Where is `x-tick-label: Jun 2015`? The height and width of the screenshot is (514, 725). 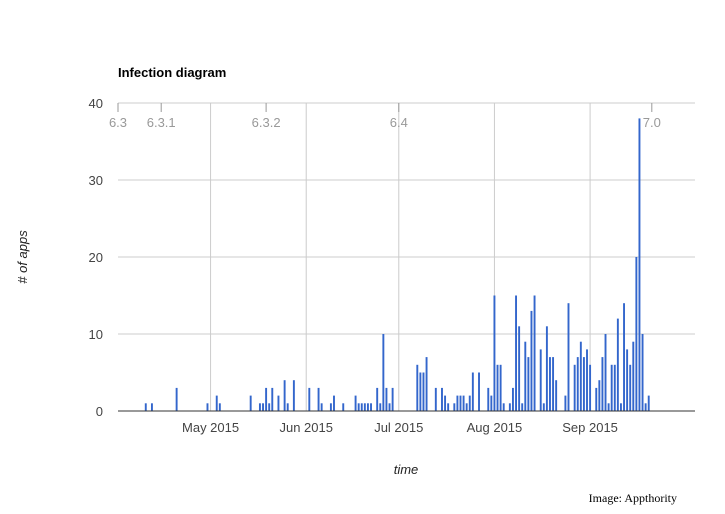
x-tick-label: Jun 2015 is located at coordinates (306, 427).